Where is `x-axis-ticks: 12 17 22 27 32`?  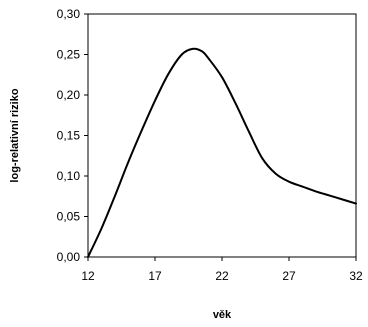 x-axis-ticks: 12 17 22 27 32 is located at coordinates (222, 270).